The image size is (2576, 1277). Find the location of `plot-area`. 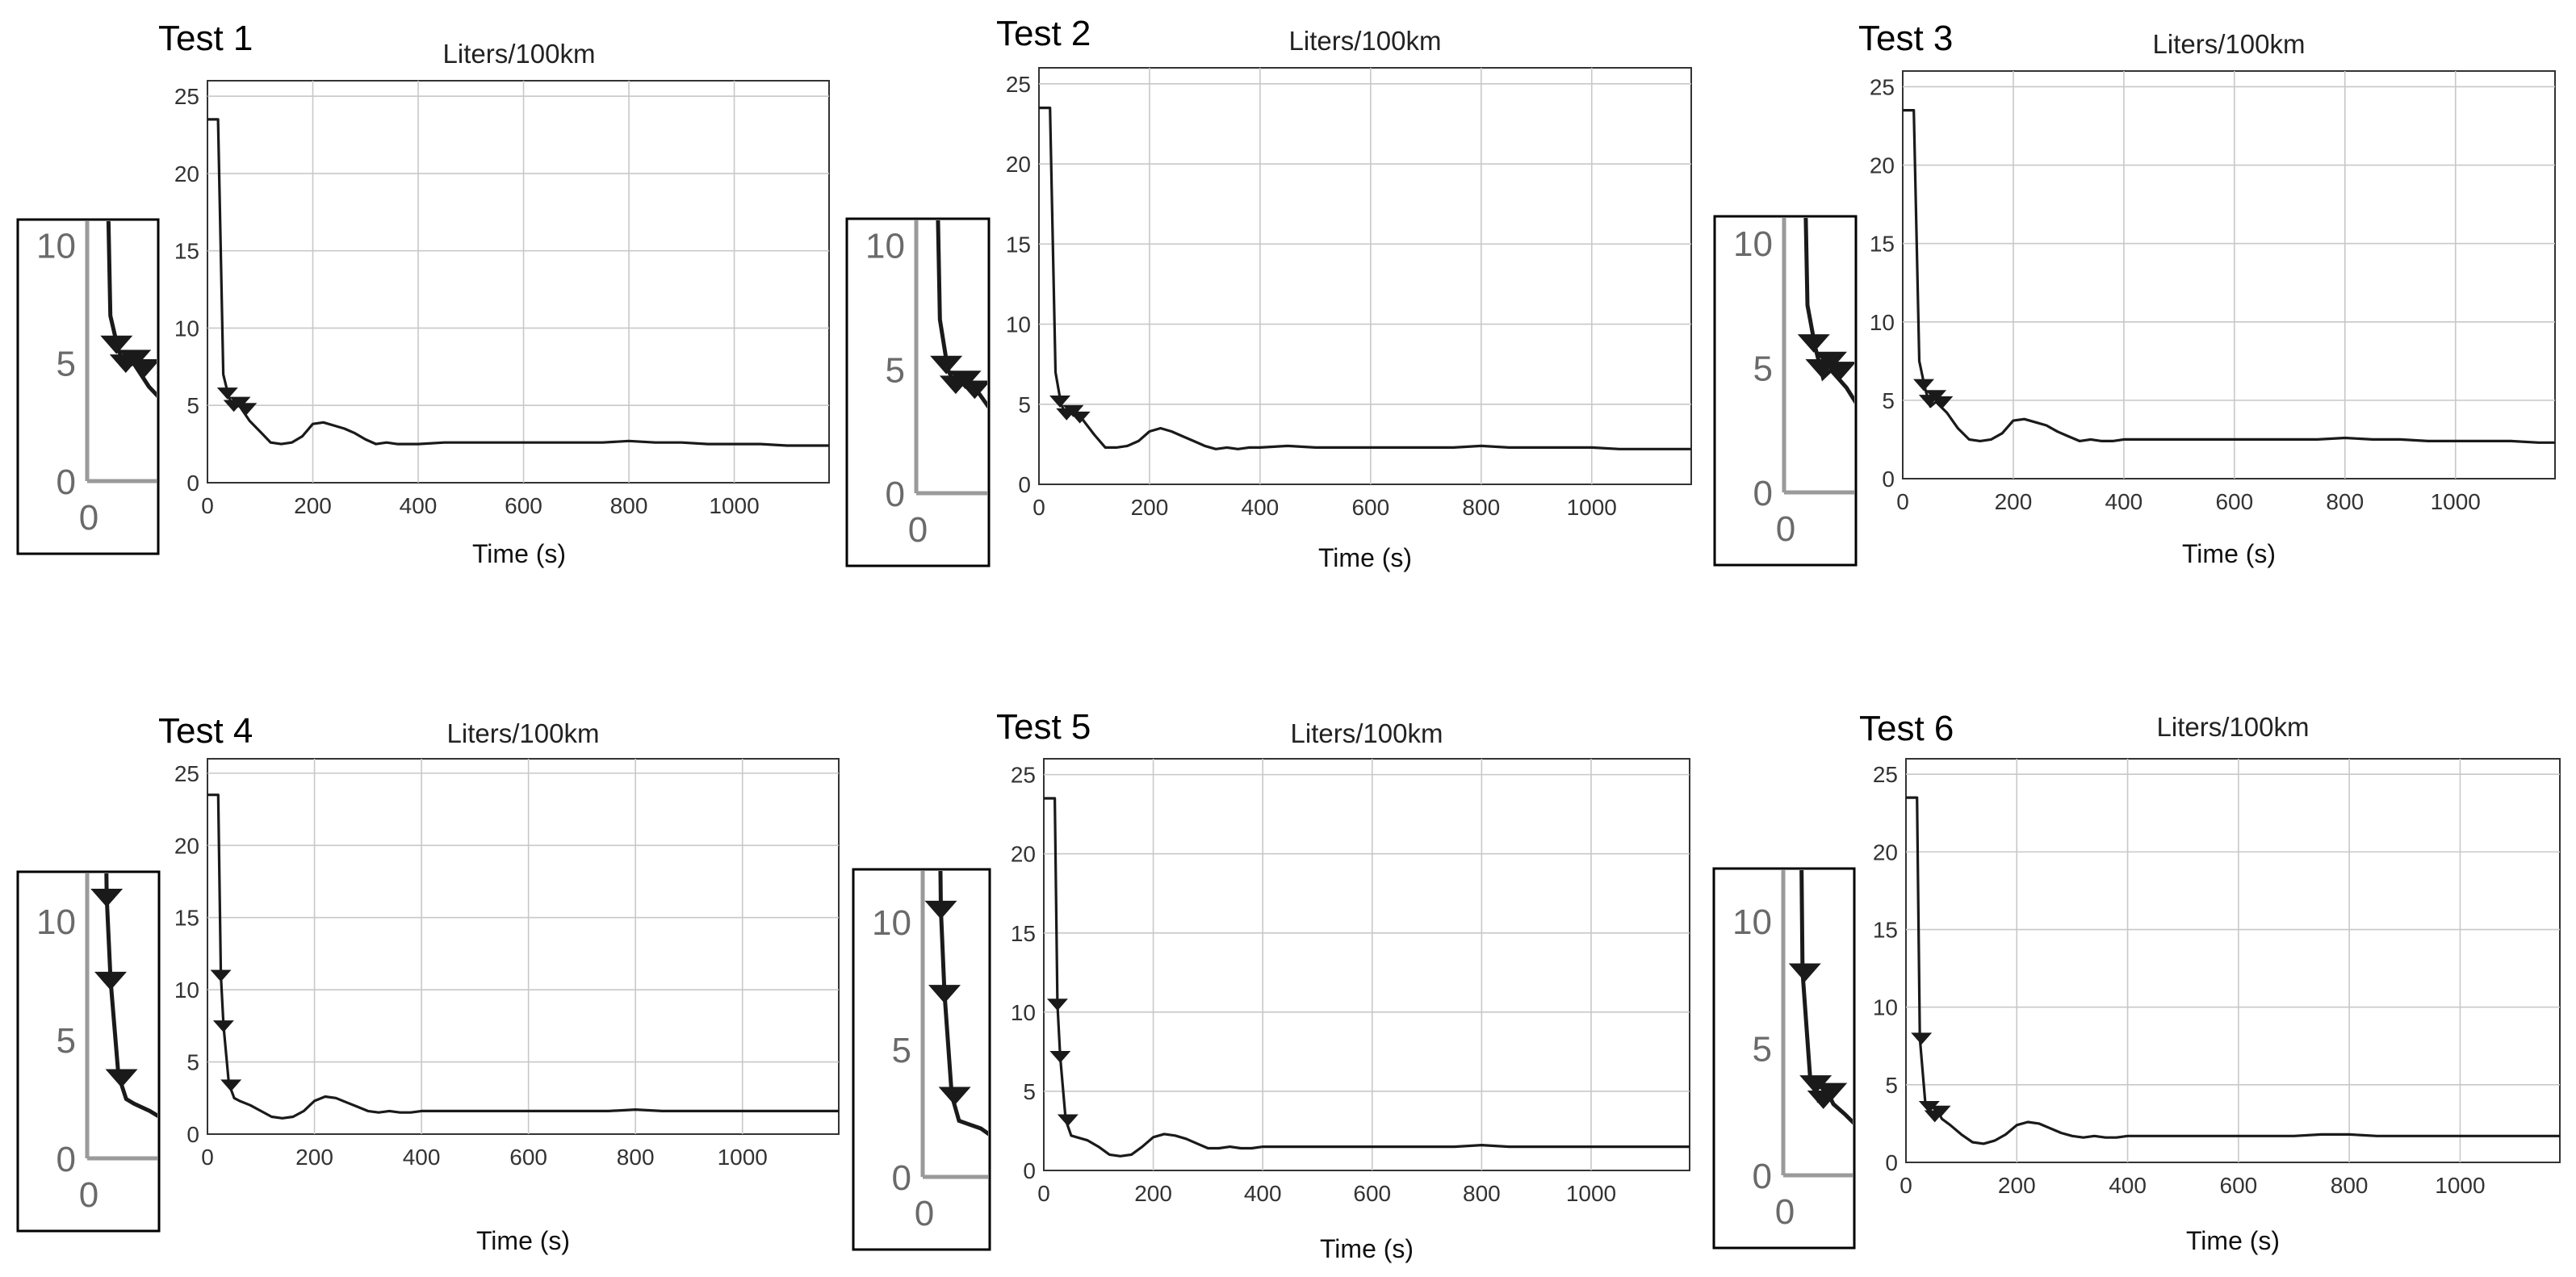

plot-area is located at coordinates (1366, 965).